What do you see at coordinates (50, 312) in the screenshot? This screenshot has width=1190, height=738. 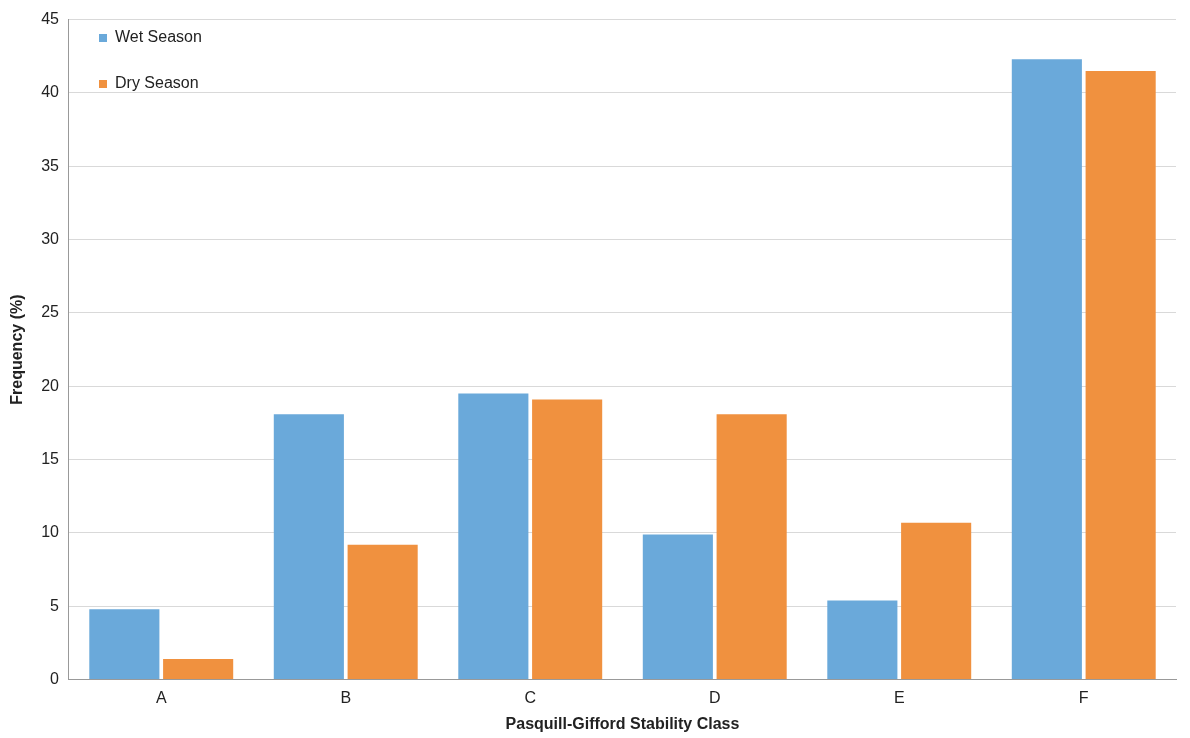 I see `y-tick-label: 25` at bounding box center [50, 312].